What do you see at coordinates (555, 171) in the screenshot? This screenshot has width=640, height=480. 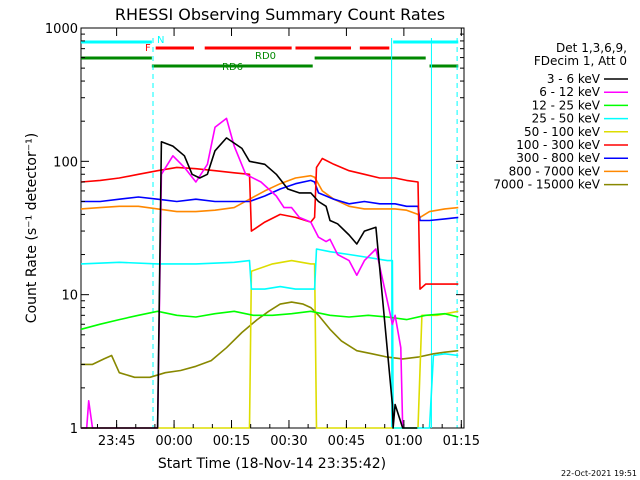 I see `legend-label: 800 - 7000 keV` at bounding box center [555, 171].